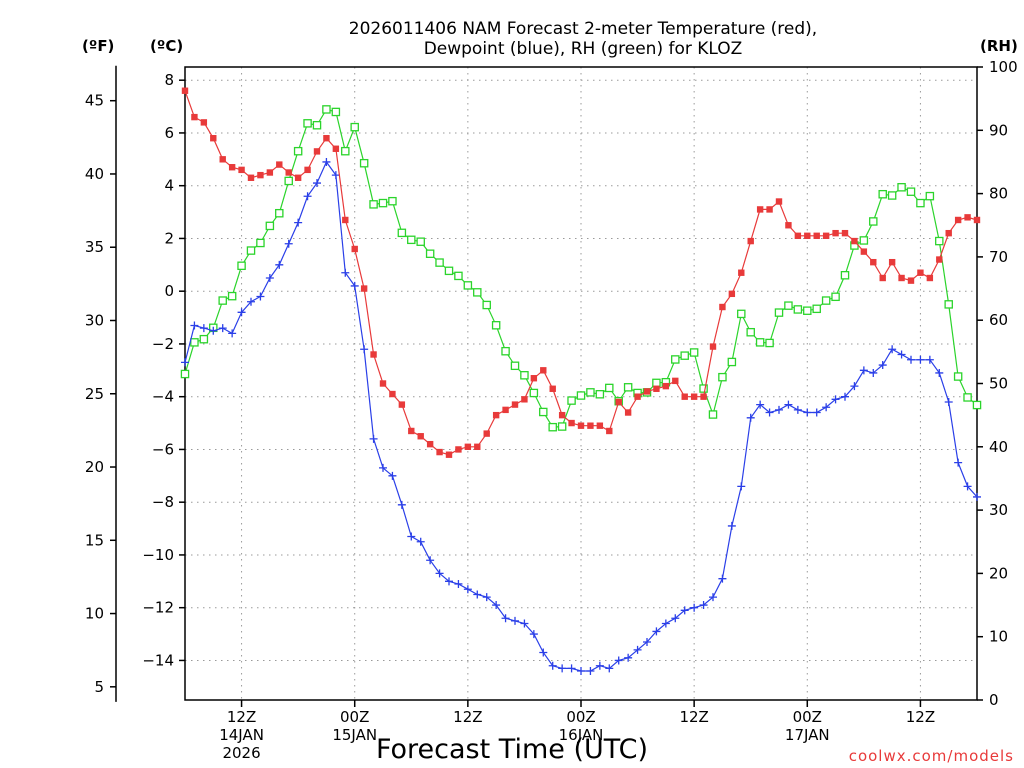 The image size is (1024, 768). What do you see at coordinates (169, 80) in the screenshot?
I see `celsius-tick-label: 8` at bounding box center [169, 80].